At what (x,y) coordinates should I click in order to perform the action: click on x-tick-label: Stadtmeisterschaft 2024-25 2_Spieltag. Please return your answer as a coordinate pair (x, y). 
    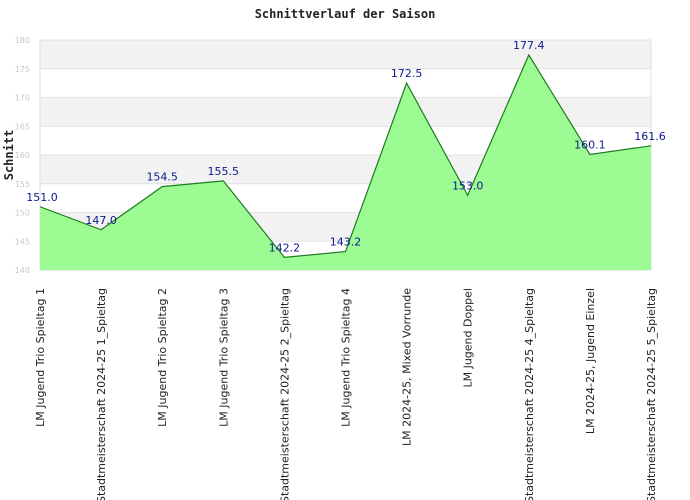
    Looking at the image, I should click on (284, 394).